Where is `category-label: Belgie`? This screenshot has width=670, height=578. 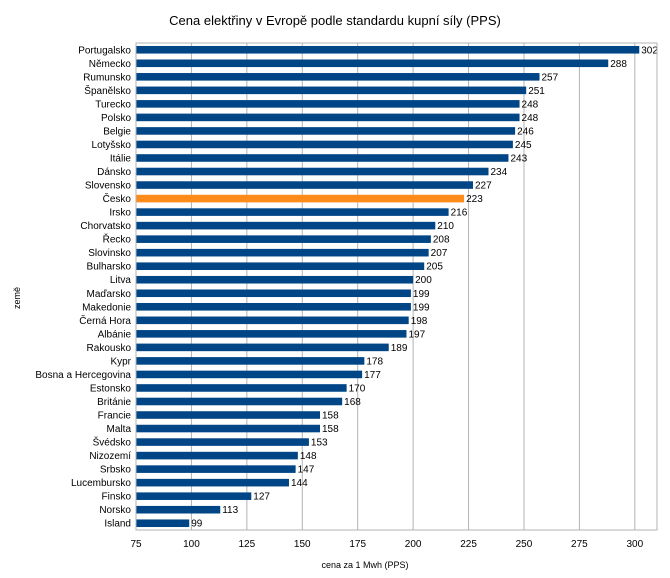
category-label: Belgie is located at coordinates (117, 131).